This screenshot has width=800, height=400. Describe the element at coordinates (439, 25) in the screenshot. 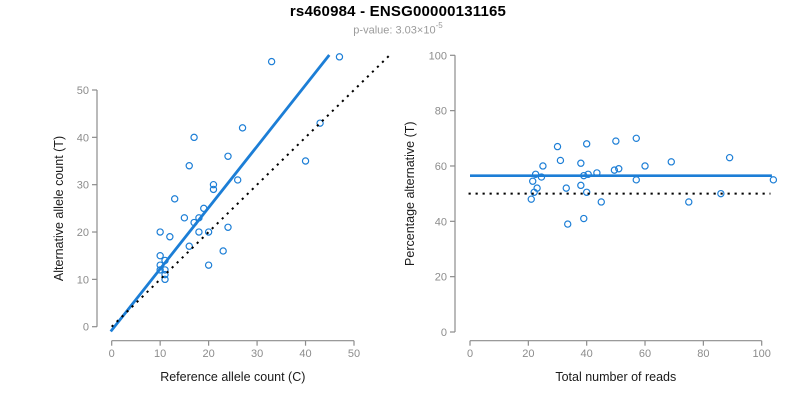

I see `p-value-exponent: -5` at that location.